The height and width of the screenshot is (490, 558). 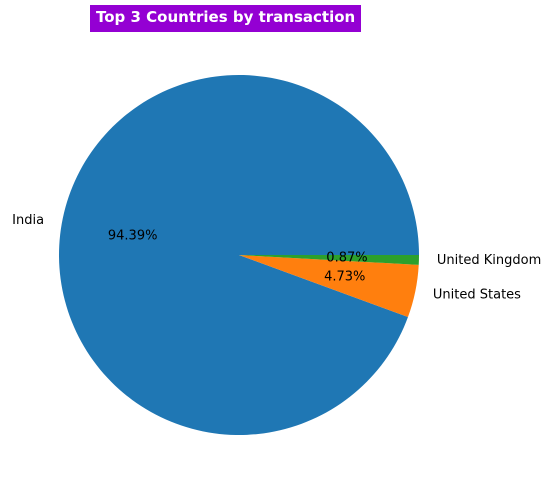 I want to click on chart-title: Top 3 Countries by transaction, so click(x=226, y=18).